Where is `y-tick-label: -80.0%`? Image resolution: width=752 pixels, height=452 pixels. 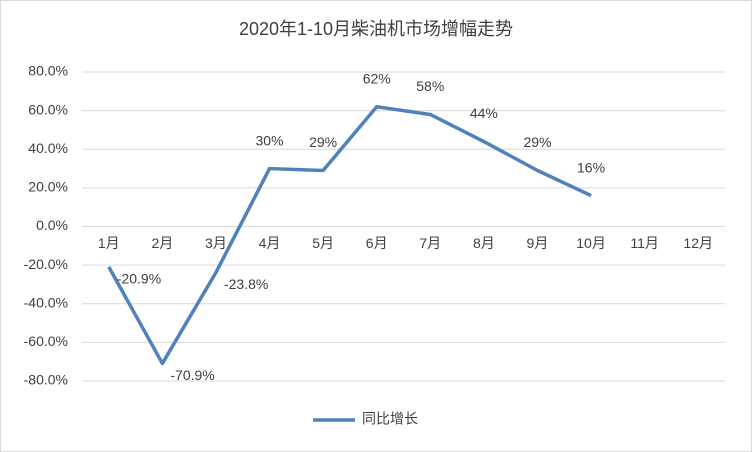 y-tick-label: -80.0% is located at coordinates (46, 380).